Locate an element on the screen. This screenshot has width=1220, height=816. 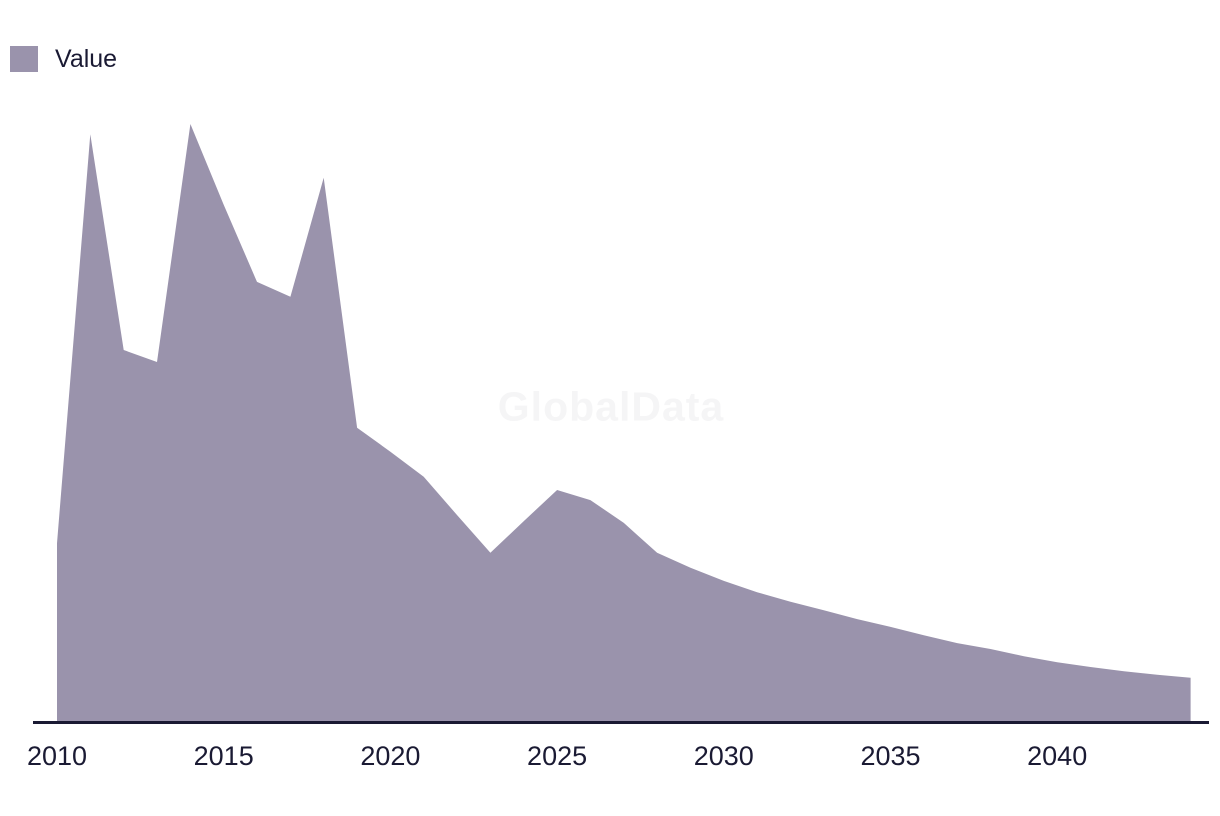
watermark: GlobalData is located at coordinates (611, 406).